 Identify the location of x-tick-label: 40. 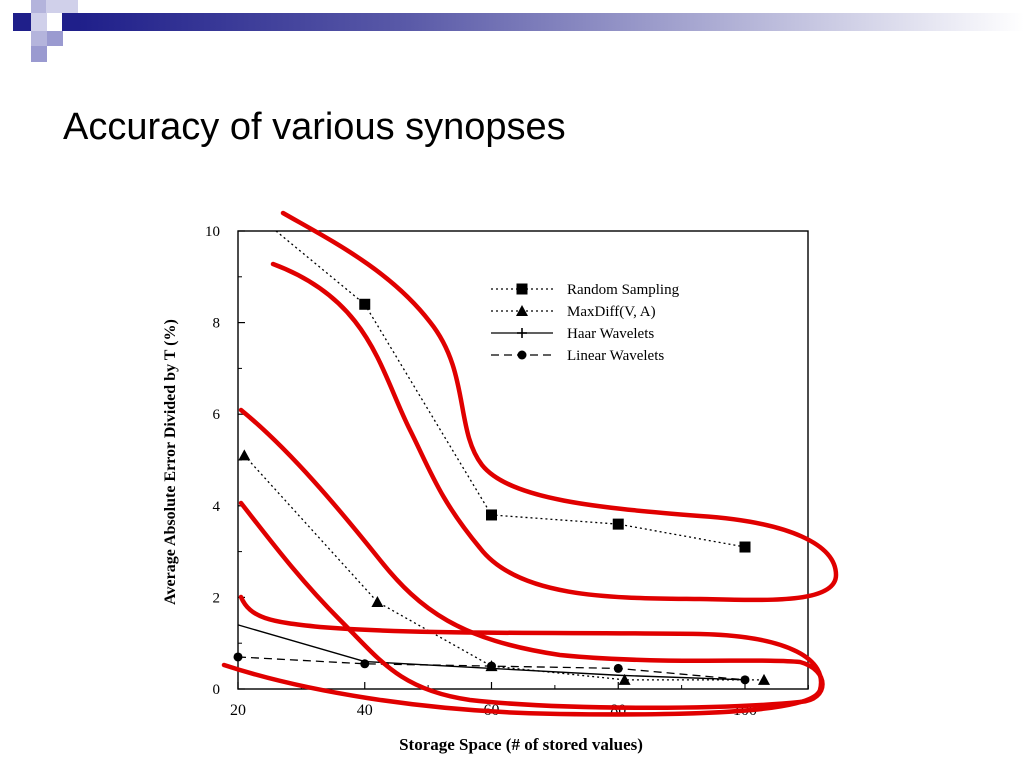
(365, 710).